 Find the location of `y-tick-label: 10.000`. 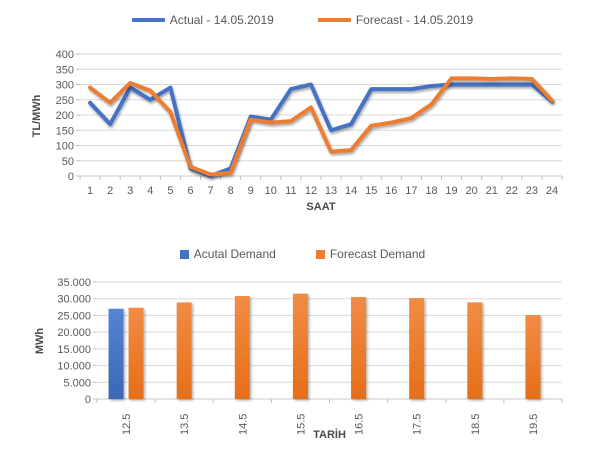

y-tick-label: 10.000 is located at coordinates (74, 367).